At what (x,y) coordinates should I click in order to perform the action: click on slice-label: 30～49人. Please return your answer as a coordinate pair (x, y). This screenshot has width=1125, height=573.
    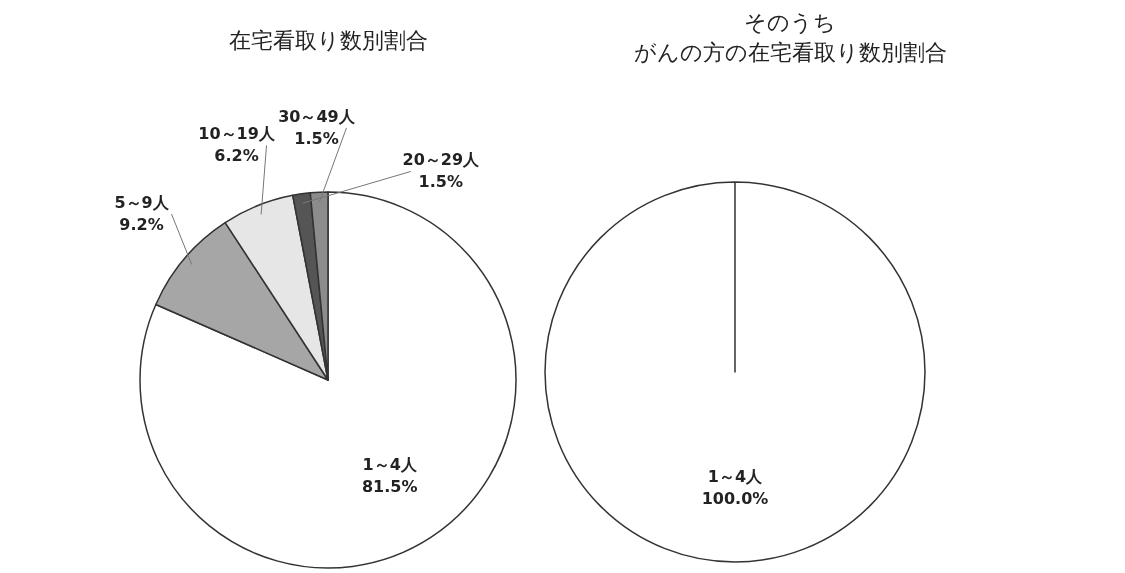
    Looking at the image, I should click on (317, 116).